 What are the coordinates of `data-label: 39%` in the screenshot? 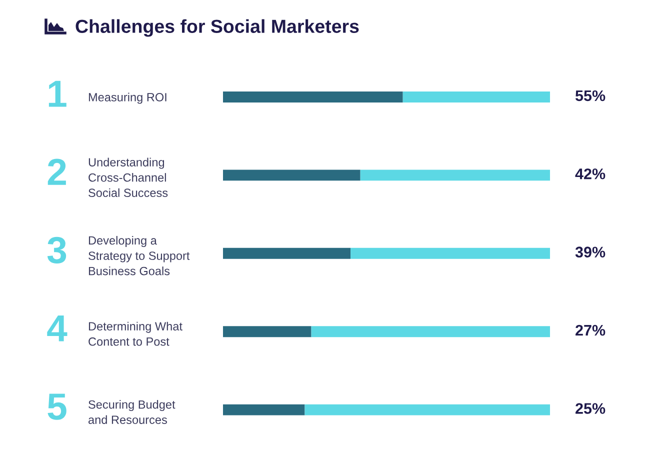 It's located at (590, 252).